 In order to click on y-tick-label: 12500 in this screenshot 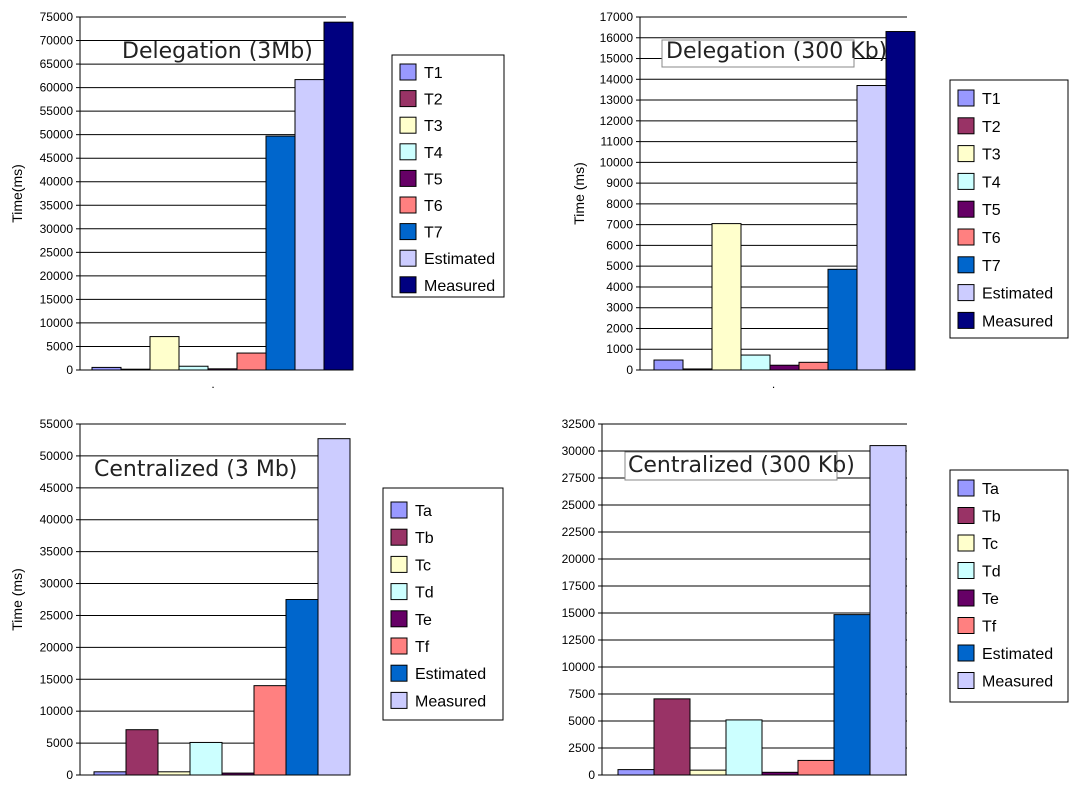, I will do `click(579, 640)`.